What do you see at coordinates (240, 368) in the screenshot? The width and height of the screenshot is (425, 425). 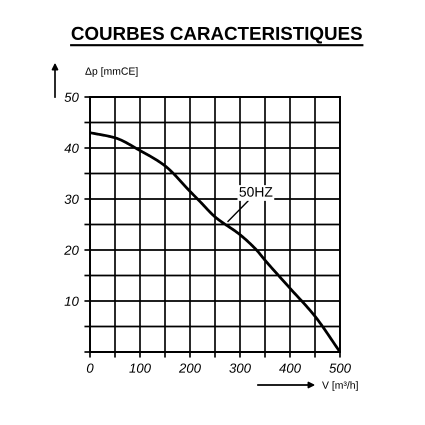 I see `x-tick-label: 300` at bounding box center [240, 368].